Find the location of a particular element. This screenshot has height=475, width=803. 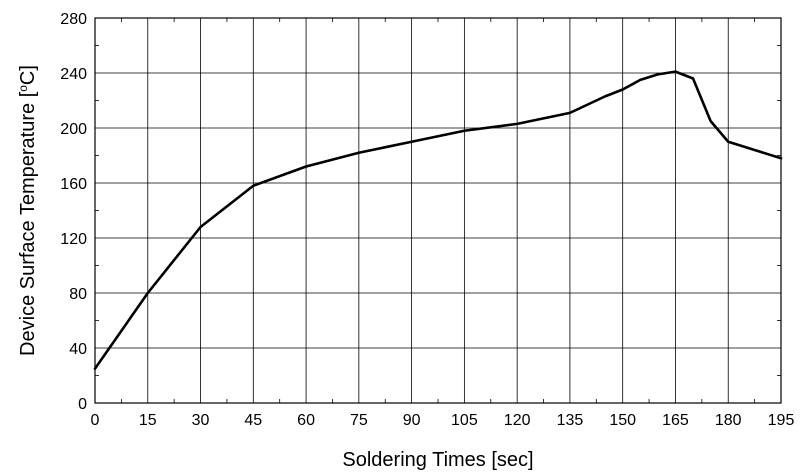

y-axis-title-main: Device Surface Temperature [ is located at coordinates (28, 223).